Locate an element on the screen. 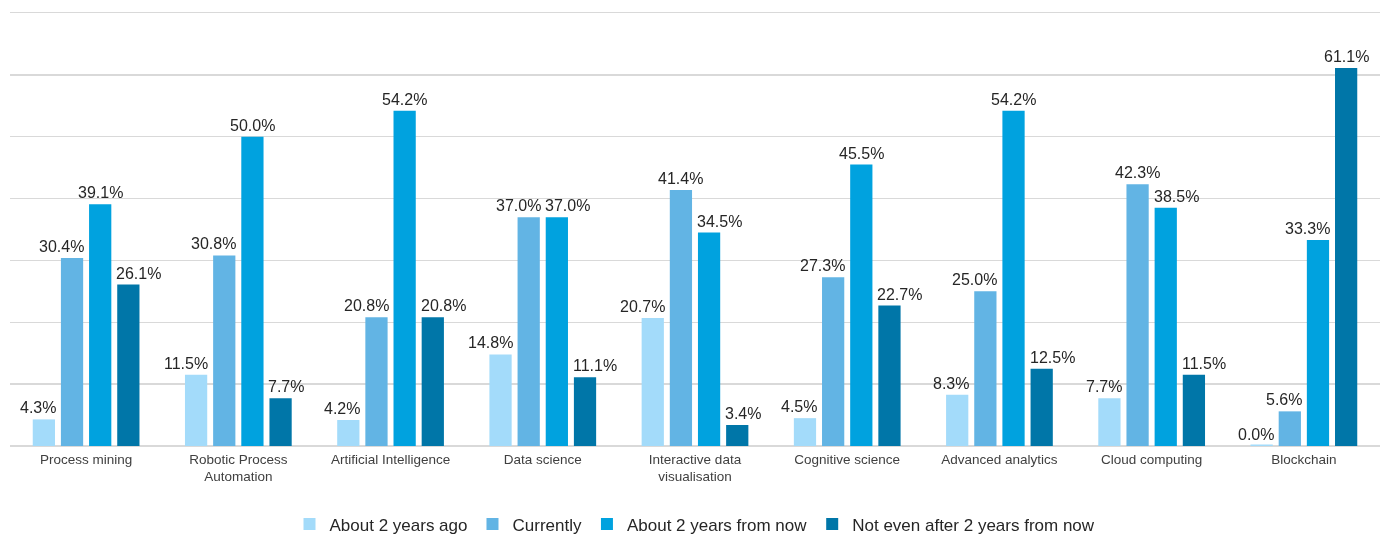  data-label: 4.2% is located at coordinates (342, 408).